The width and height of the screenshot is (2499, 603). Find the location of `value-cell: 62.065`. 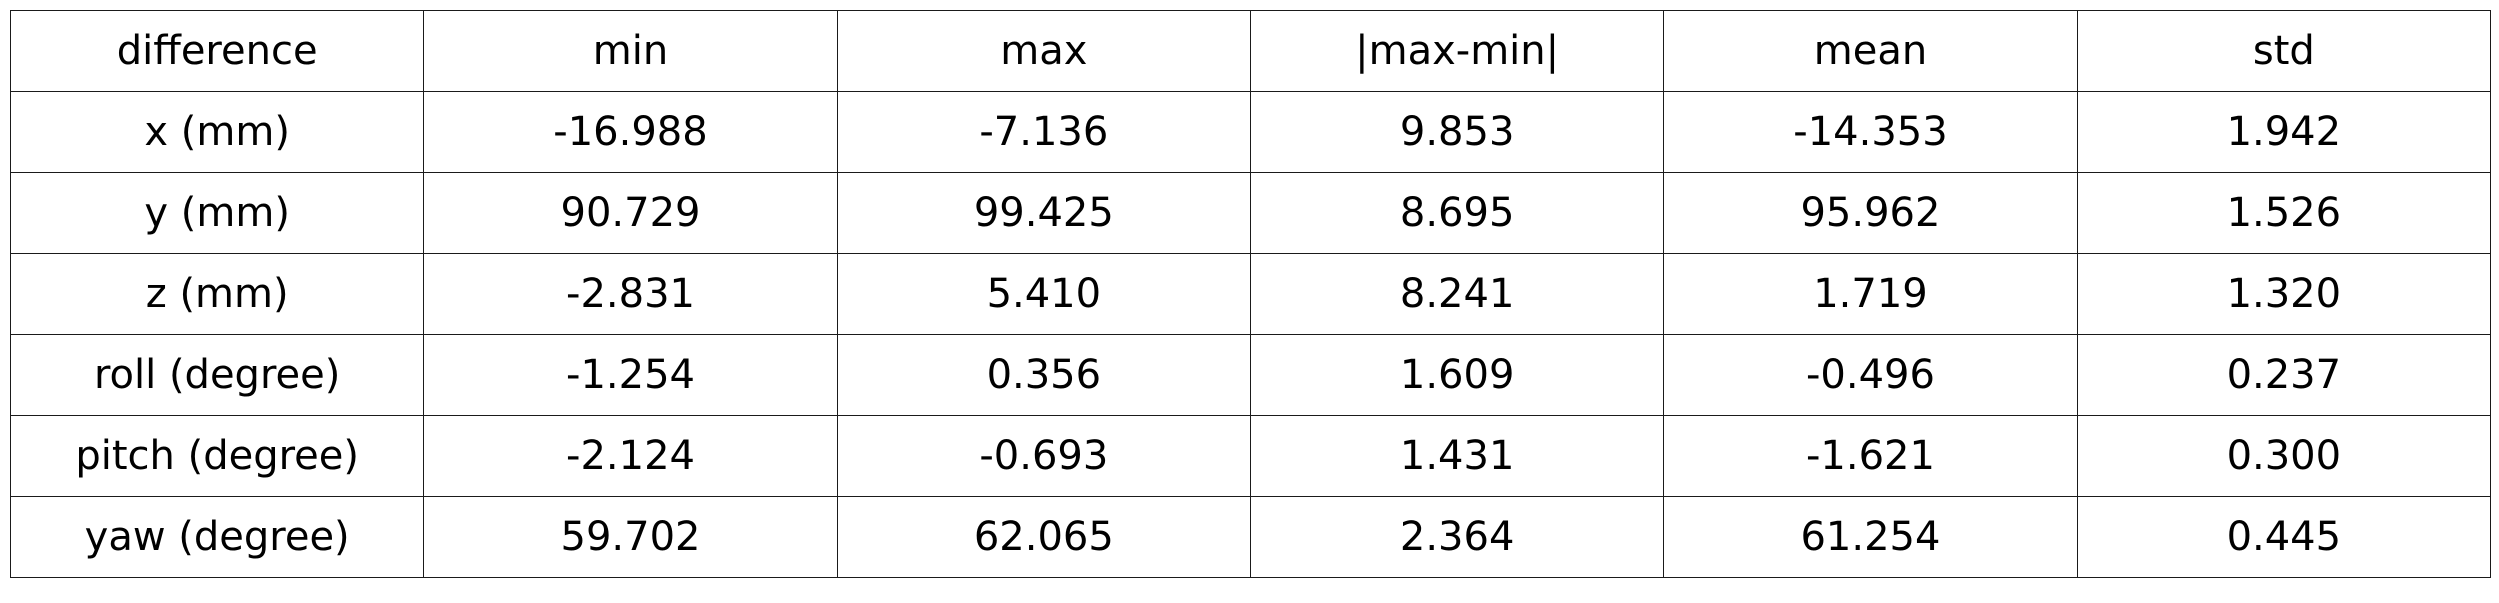

value-cell: 62.065 is located at coordinates (1043, 537).